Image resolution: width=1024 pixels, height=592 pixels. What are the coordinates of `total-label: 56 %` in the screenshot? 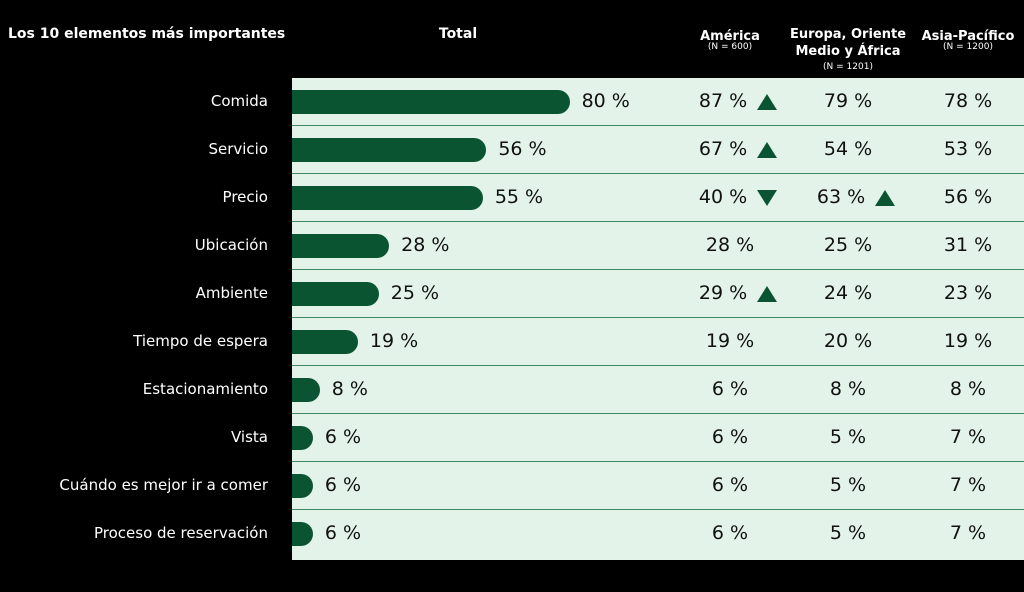 It's located at (522, 149).